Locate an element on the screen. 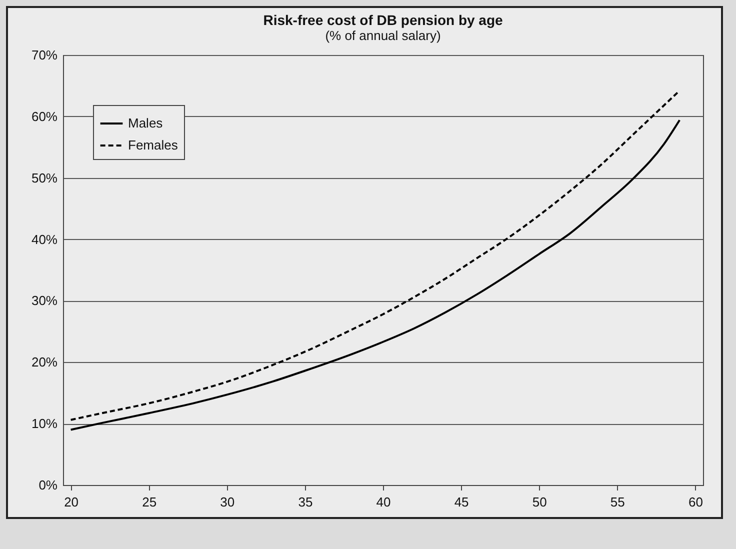  y-tick-label: 30% is located at coordinates (44, 300).